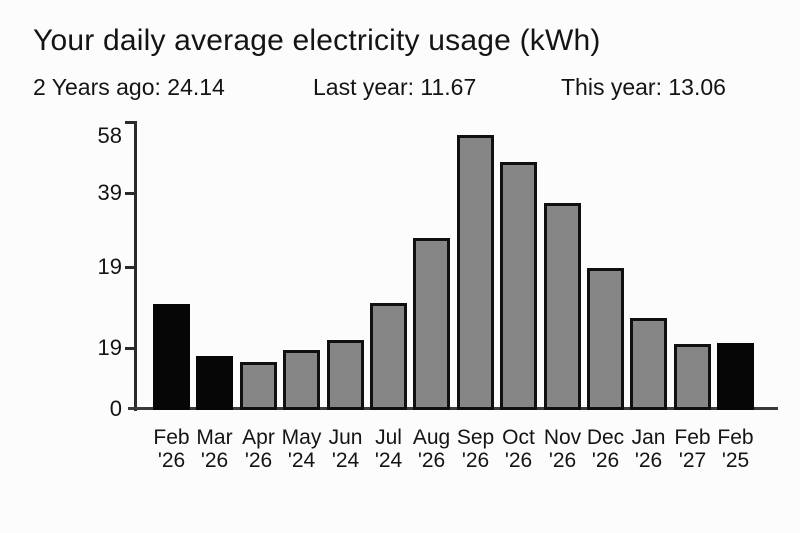  What do you see at coordinates (562, 437) in the screenshot?
I see `x-axis-label-month: Nov` at bounding box center [562, 437].